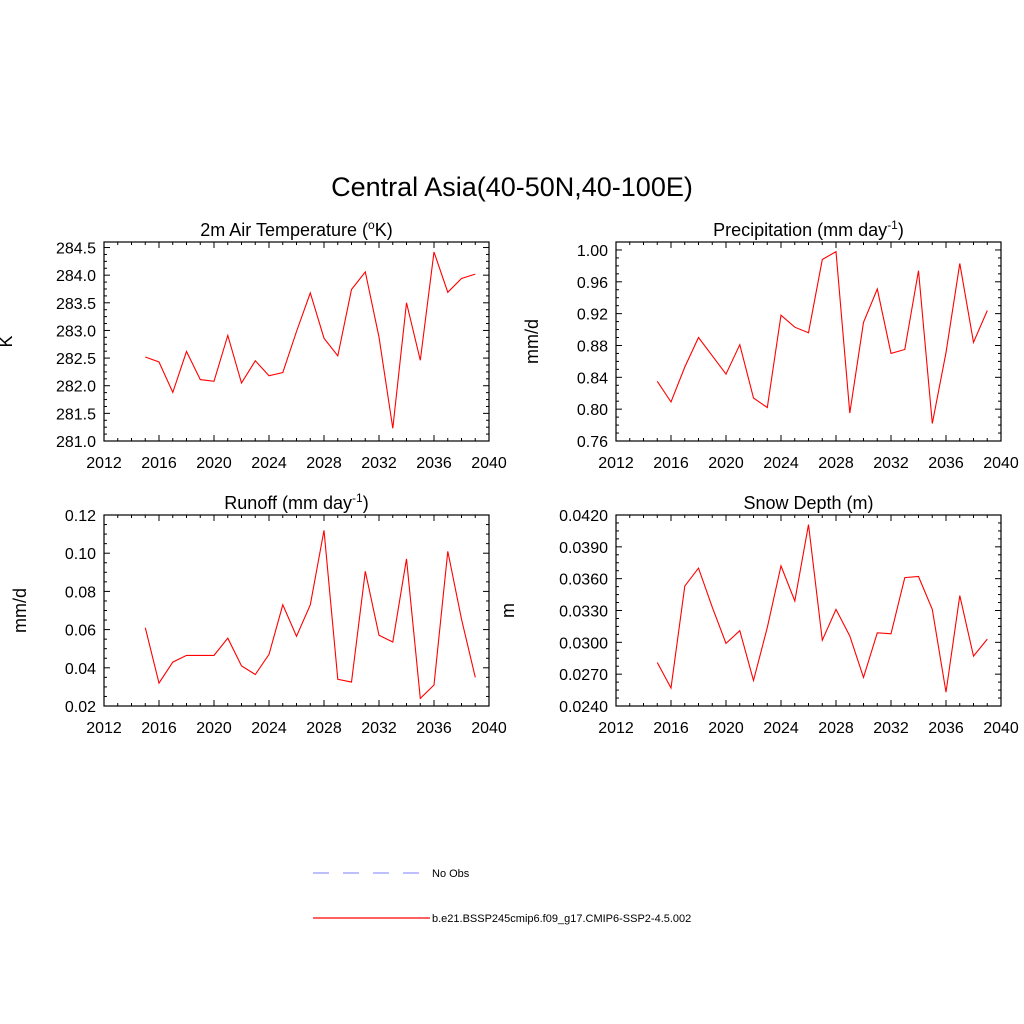  I want to click on panel-title: Runoff (mm day-1), so click(296, 502).